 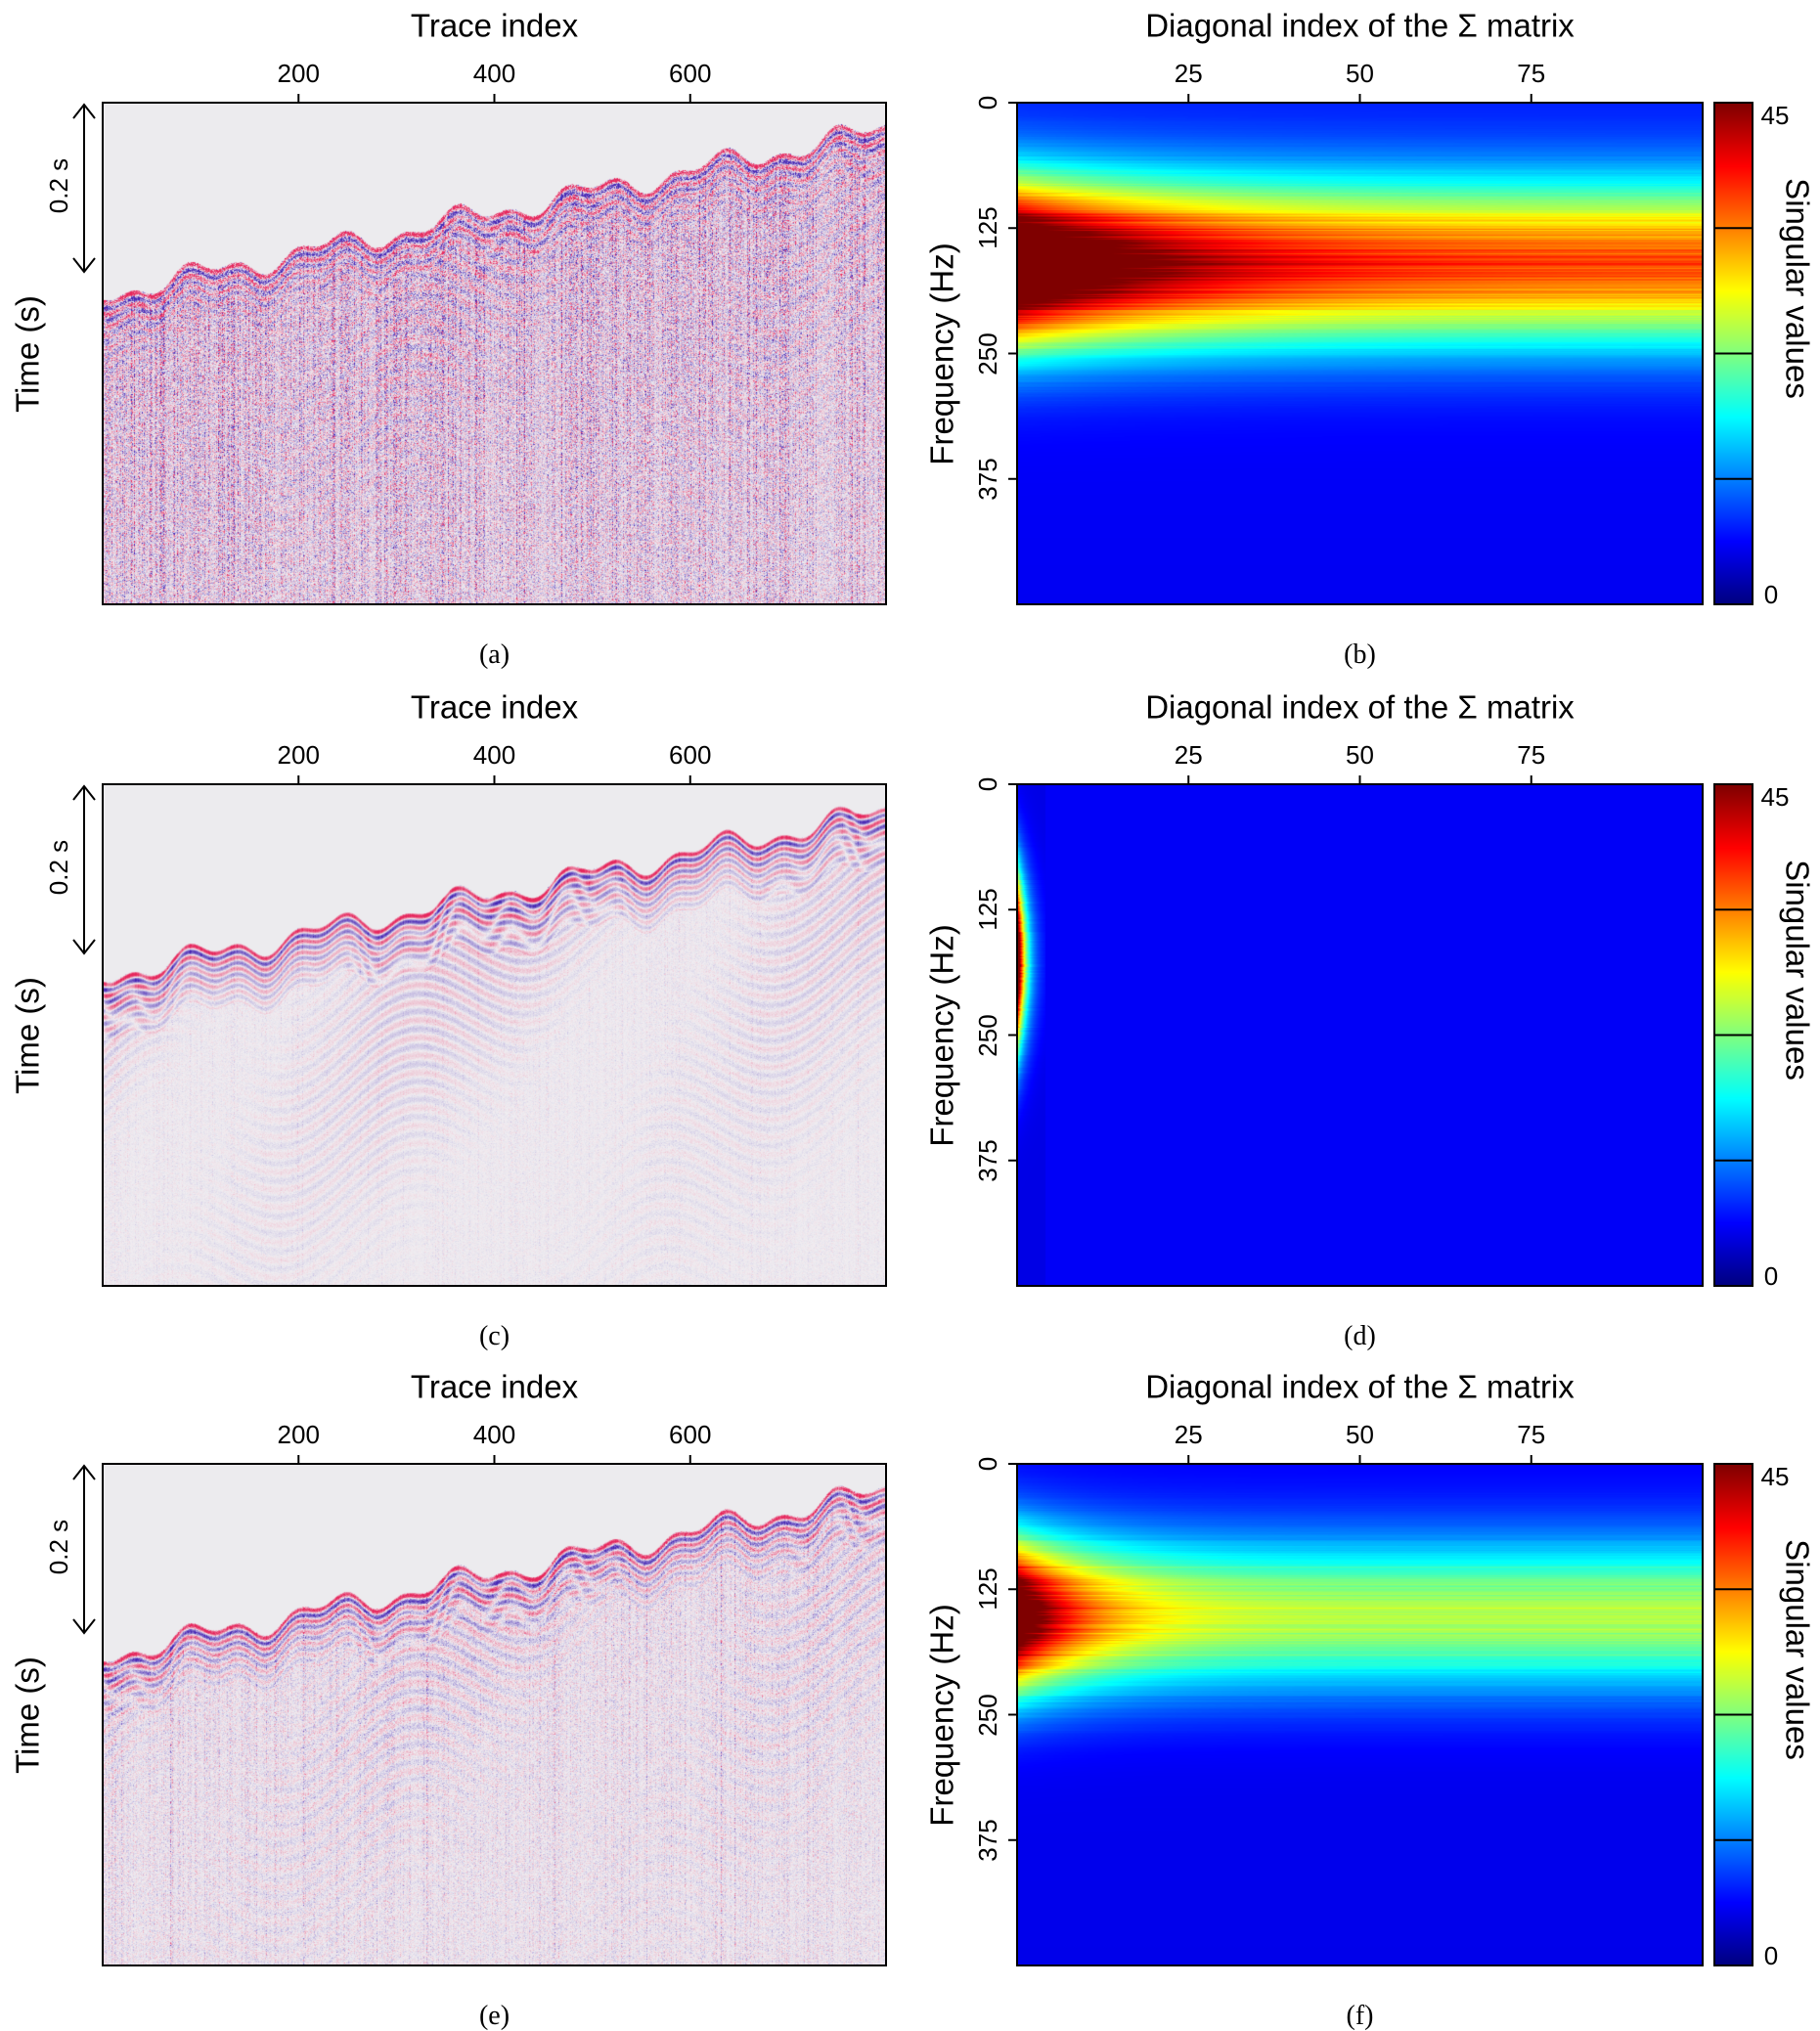 I want to click on panel-caption: (e), so click(x=494, y=2016).